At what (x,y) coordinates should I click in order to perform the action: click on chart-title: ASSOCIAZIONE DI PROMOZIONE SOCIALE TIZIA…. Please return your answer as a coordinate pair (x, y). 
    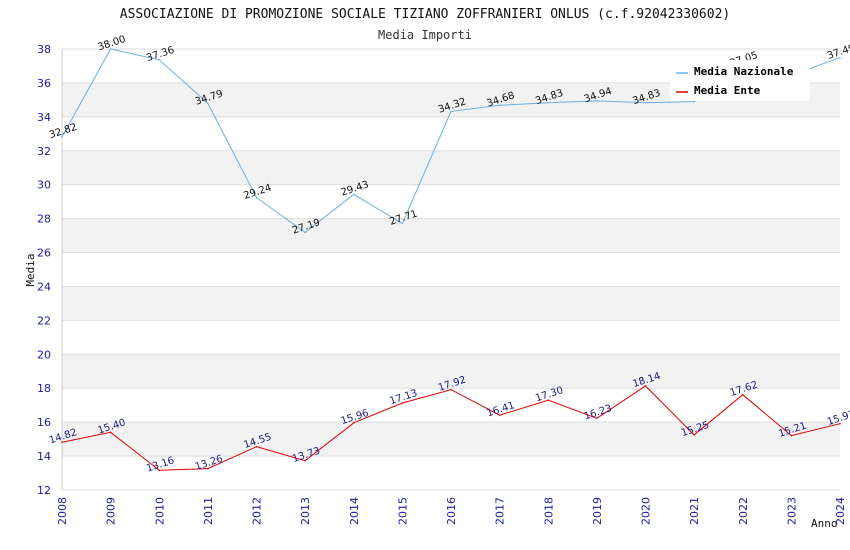
    Looking at the image, I should click on (425, 14).